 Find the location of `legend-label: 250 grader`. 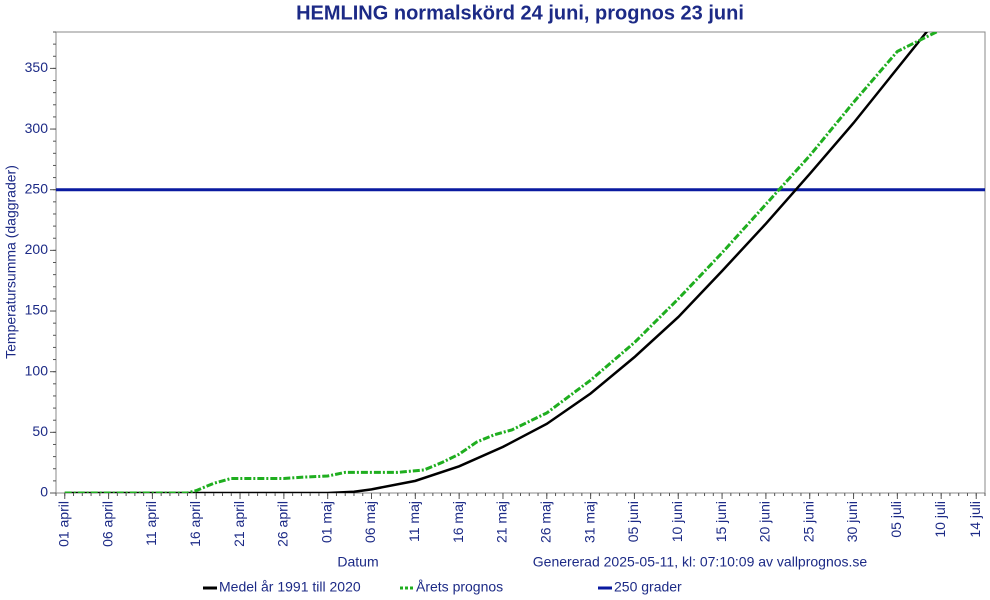

legend-label: 250 grader is located at coordinates (648, 587).